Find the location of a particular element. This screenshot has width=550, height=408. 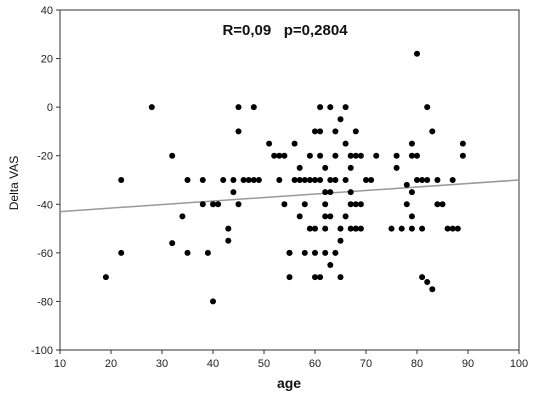

y-axis: 40 20 0 -20 -40 -60 -80 -100 is located at coordinates (45, 181).